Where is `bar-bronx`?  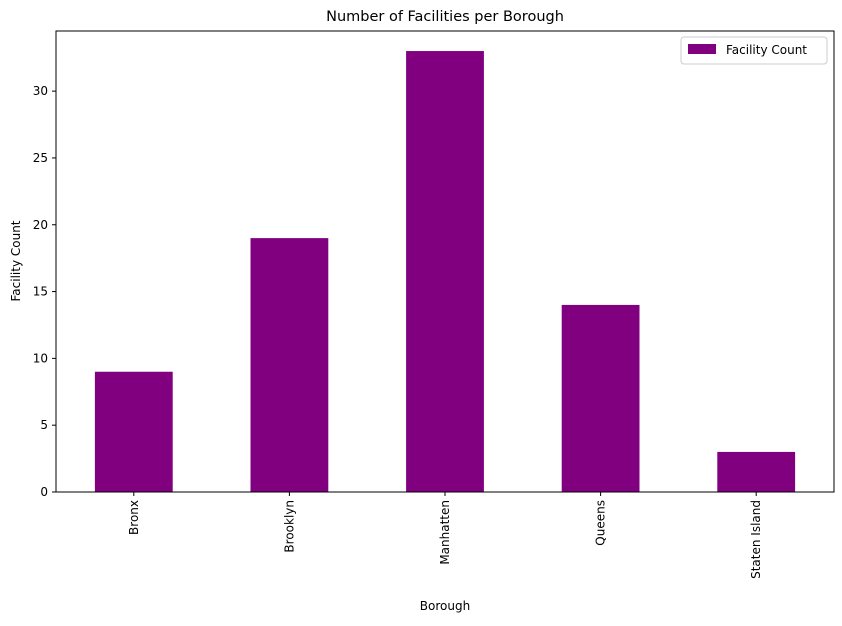 bar-bronx is located at coordinates (133, 431).